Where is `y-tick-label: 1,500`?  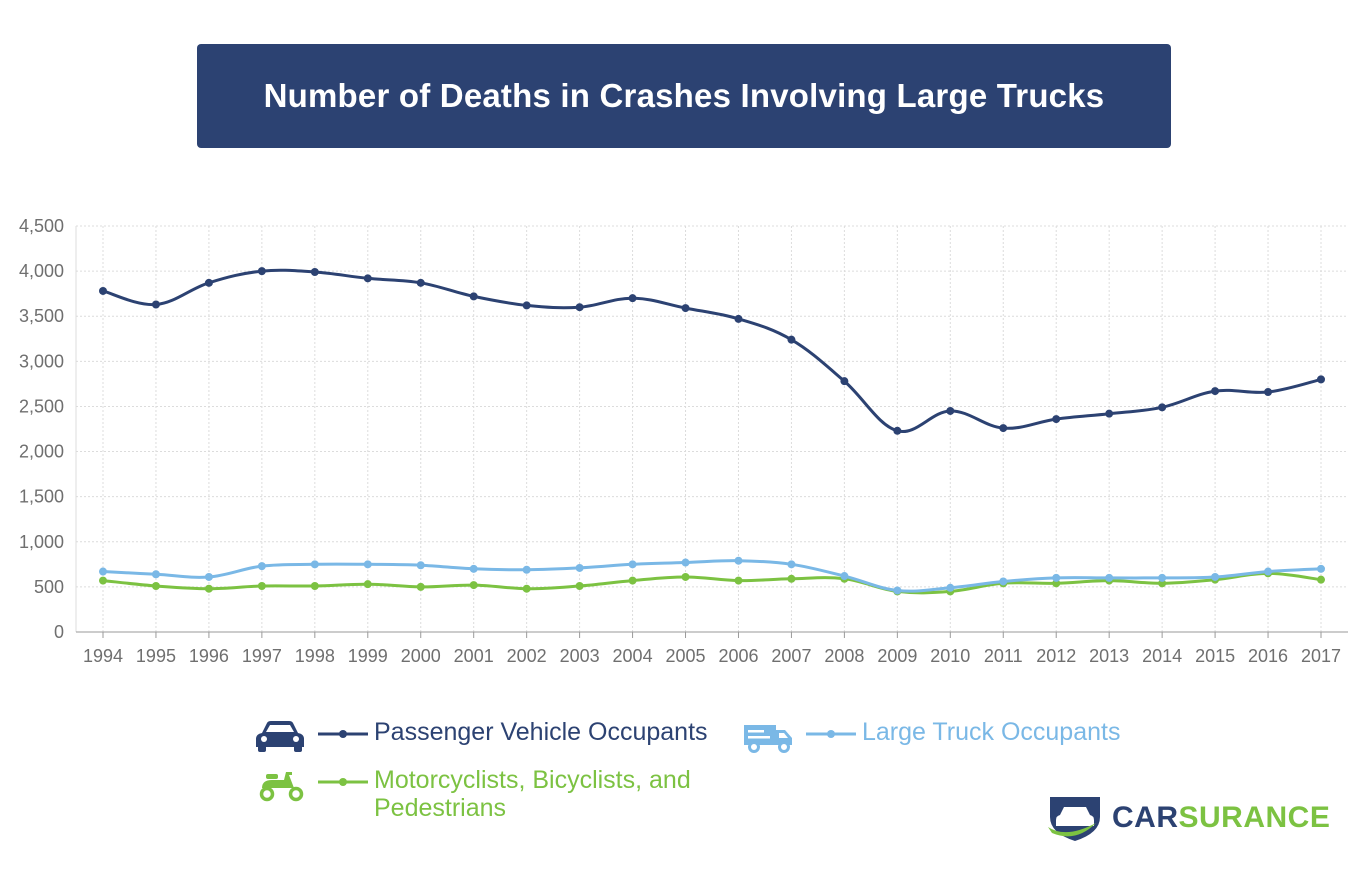
y-tick-label: 1,500 is located at coordinates (41, 497).